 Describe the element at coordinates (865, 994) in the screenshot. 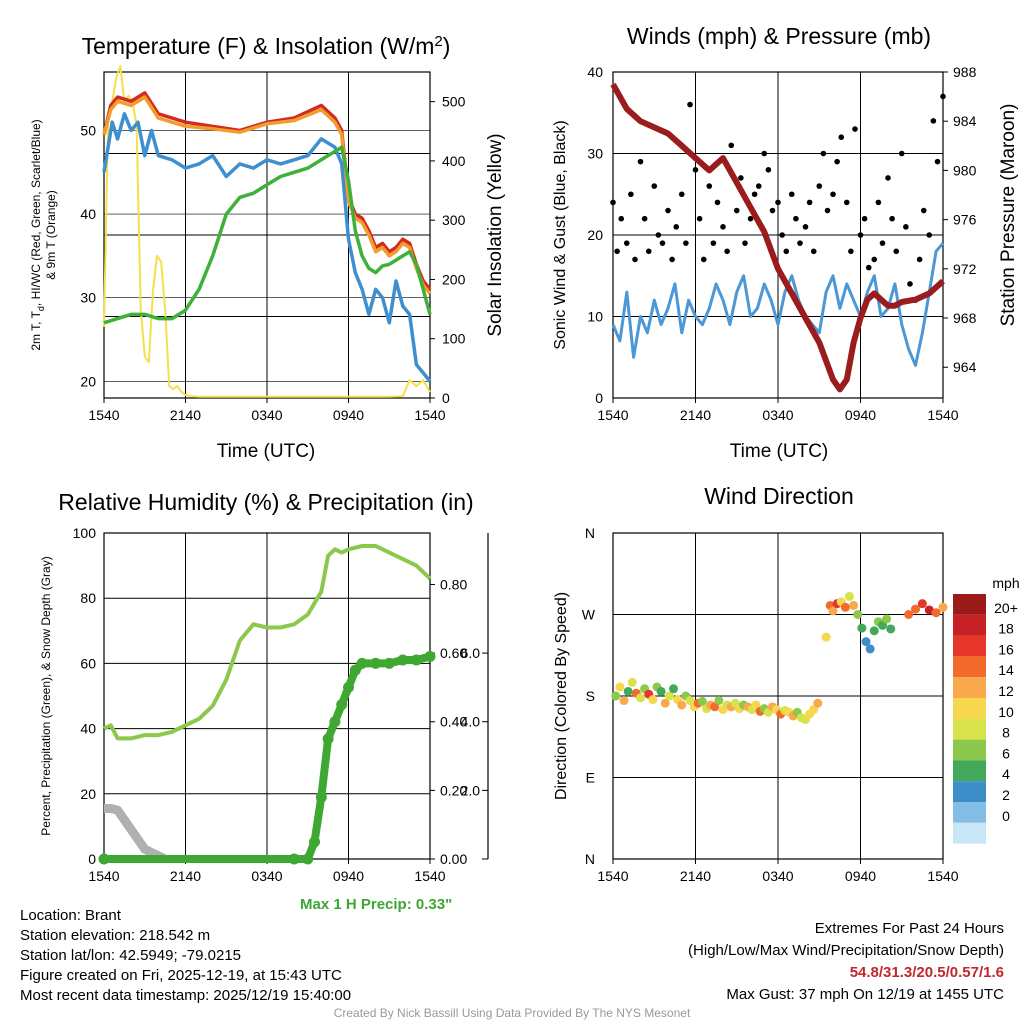

I see `max-gust: Max Gust: 37 mph On 12/19 at 1455 UTC` at that location.